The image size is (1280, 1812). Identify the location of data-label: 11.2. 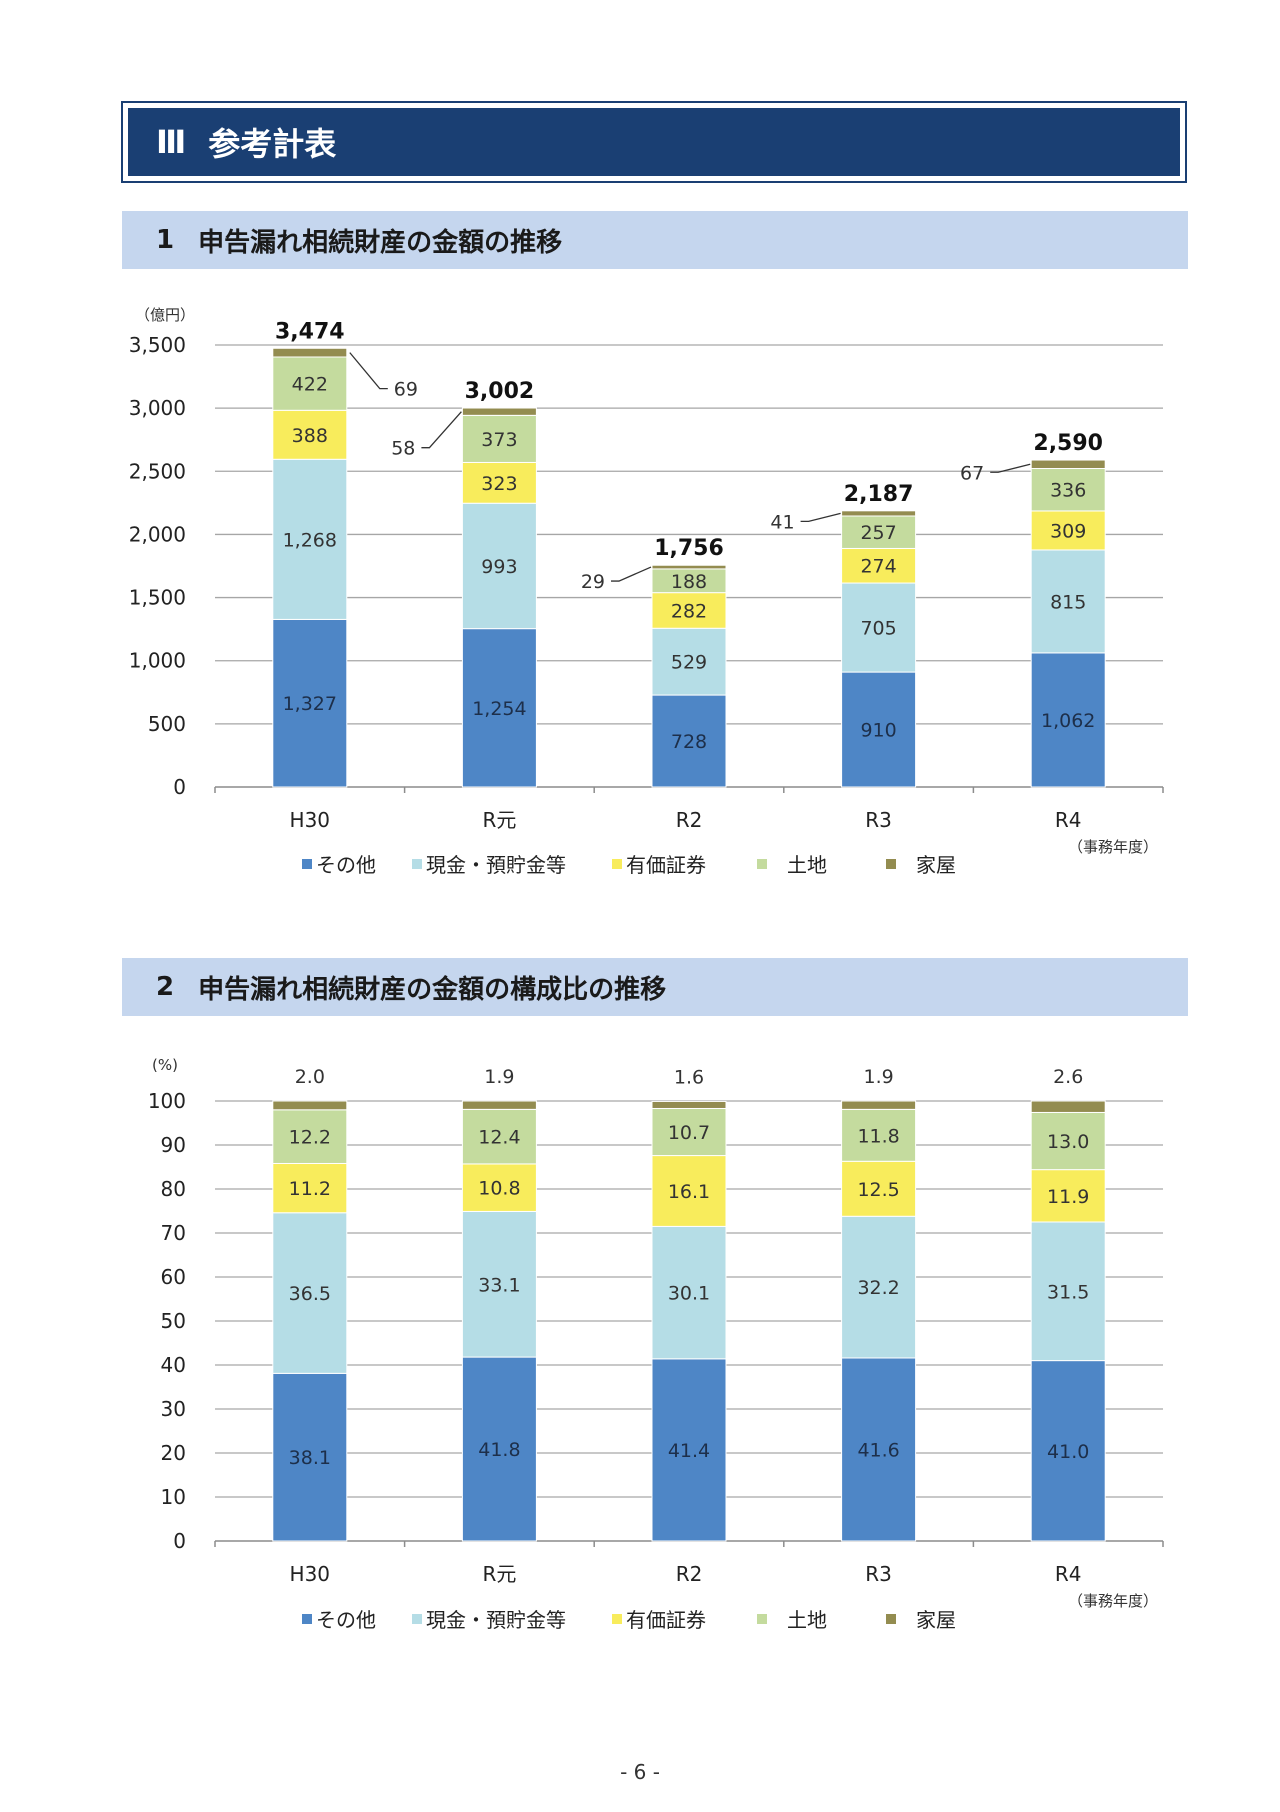
(310, 1189).